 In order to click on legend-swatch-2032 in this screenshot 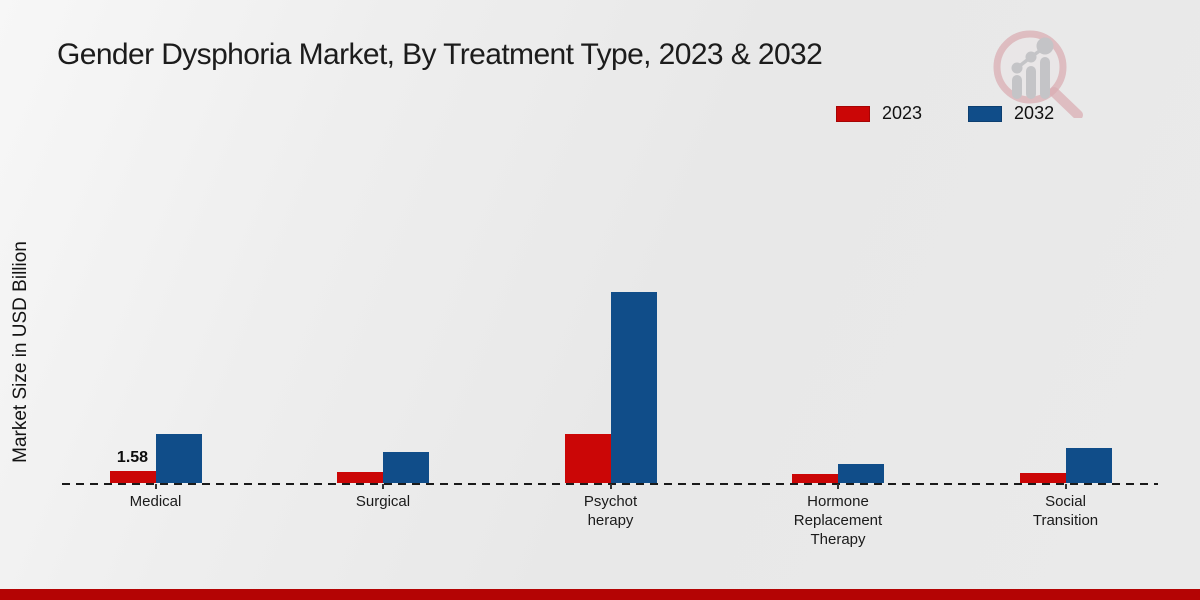, I will do `click(985, 113)`.